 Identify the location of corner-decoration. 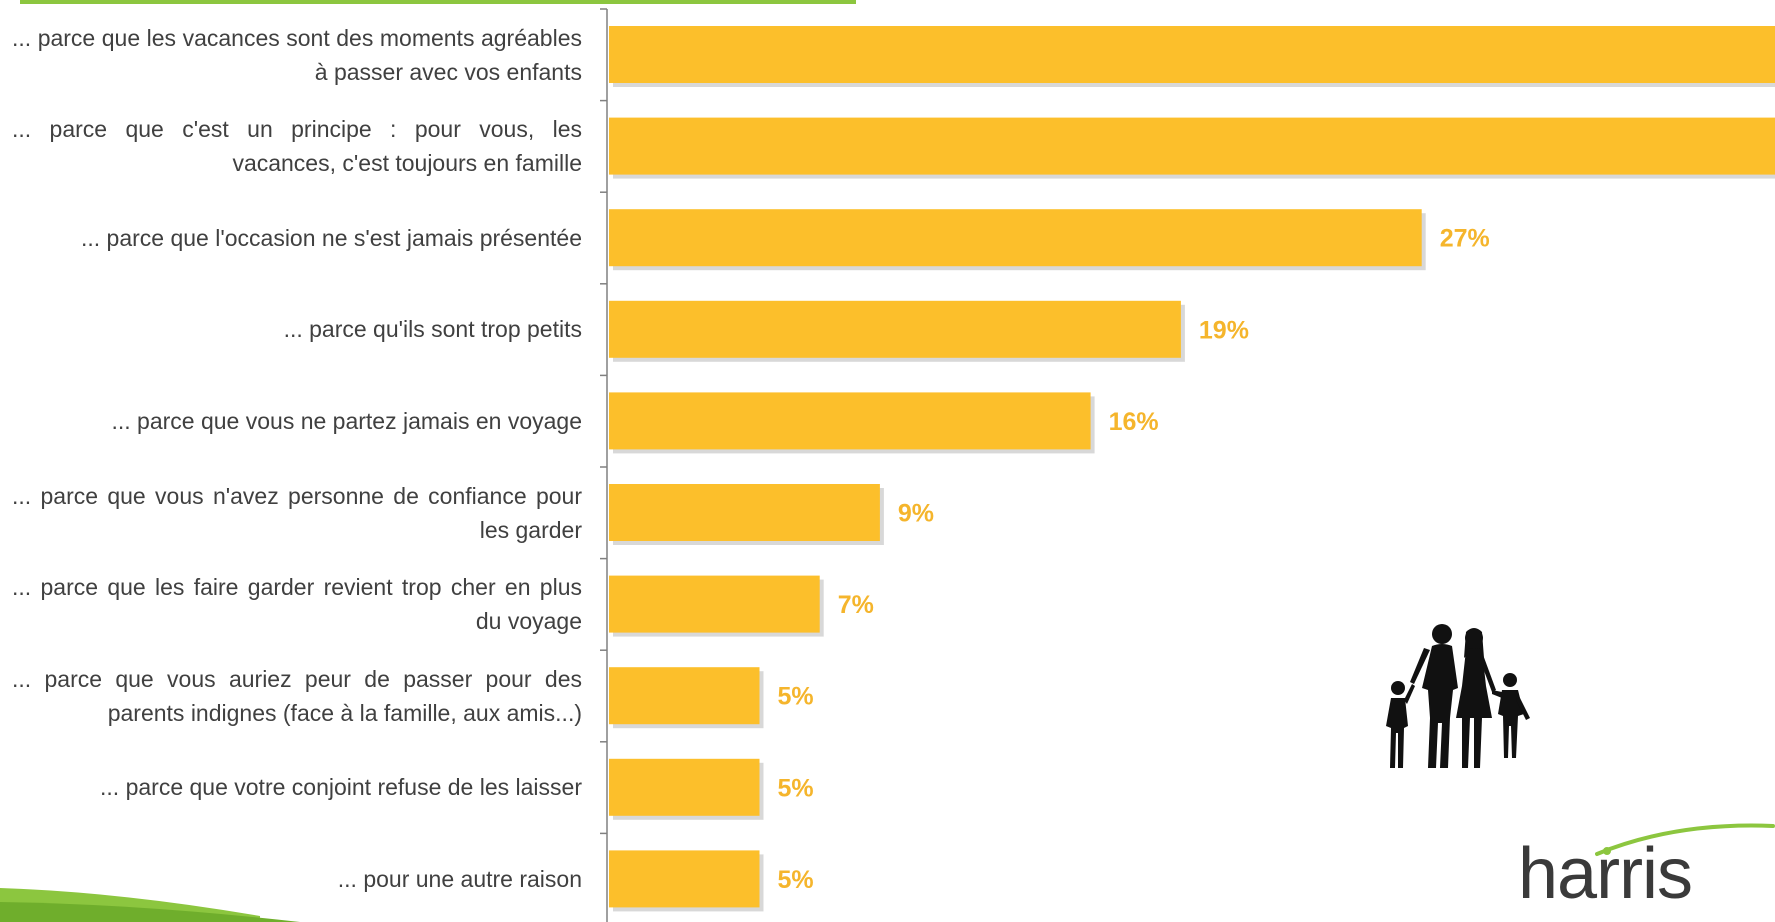
(150, 905).